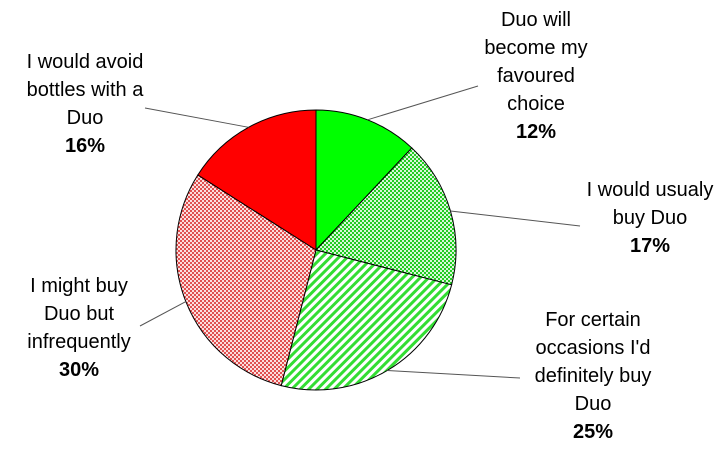 Image resolution: width=724 pixels, height=452 pixels. I want to click on slice-value-label: 25%, so click(593, 432).